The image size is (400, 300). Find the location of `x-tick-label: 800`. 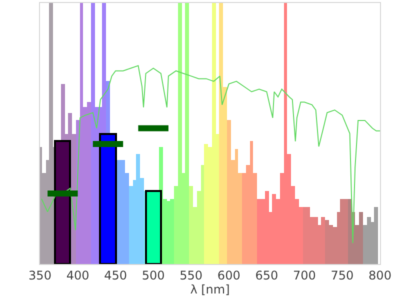

x-tick-label: 800 is located at coordinates (380, 275).